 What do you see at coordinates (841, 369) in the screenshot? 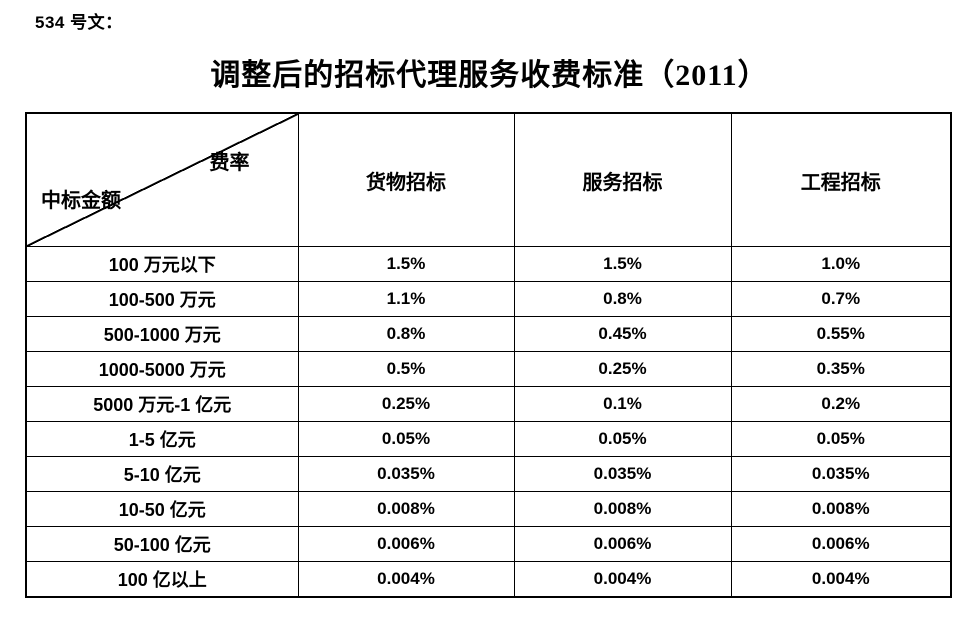
I see `rate-cell: 0.35%` at bounding box center [841, 369].